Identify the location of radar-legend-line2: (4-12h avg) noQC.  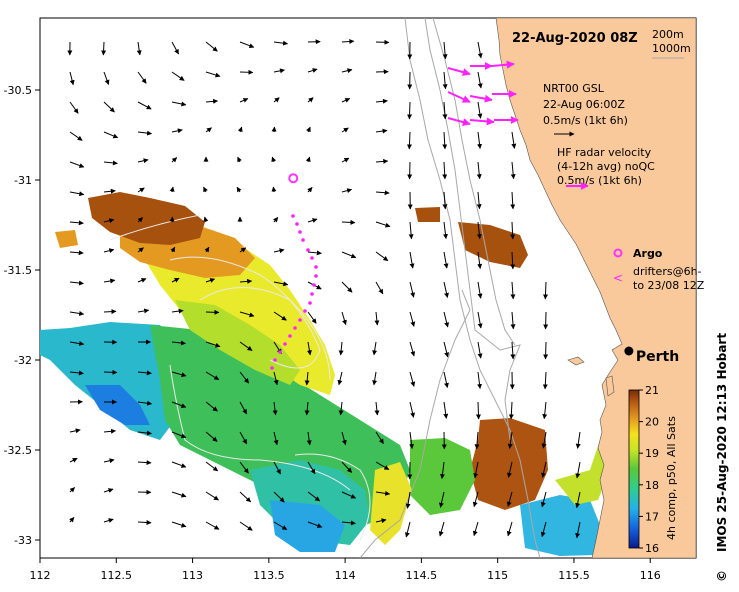
(606, 166).